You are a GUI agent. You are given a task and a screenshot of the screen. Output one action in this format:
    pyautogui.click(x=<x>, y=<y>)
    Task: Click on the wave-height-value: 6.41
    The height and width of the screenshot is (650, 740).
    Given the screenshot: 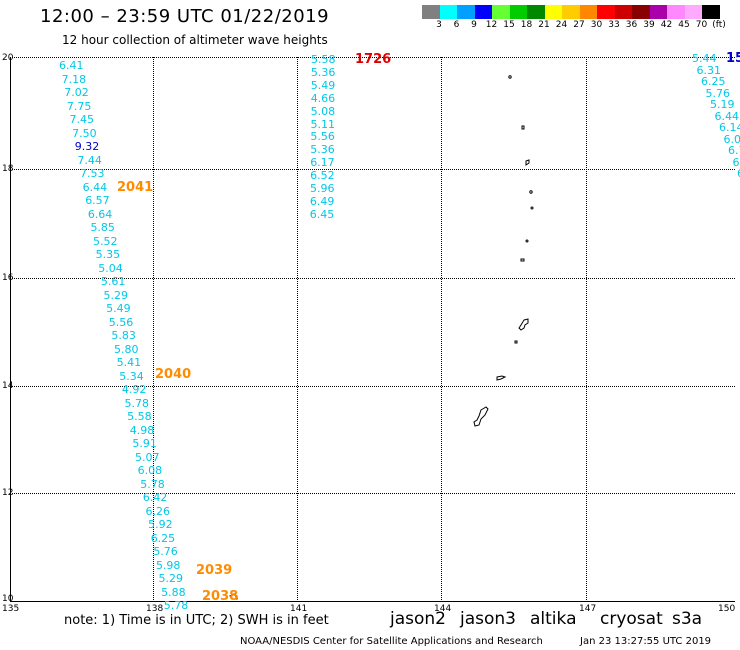 What is the action you would take?
    pyautogui.click(x=71, y=65)
    